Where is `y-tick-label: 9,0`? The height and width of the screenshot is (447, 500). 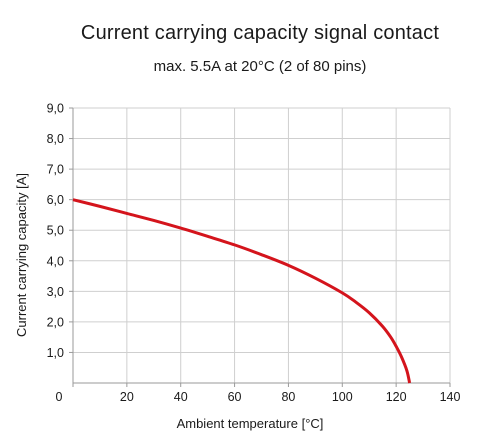
y-tick-label: 9,0 is located at coordinates (55, 109).